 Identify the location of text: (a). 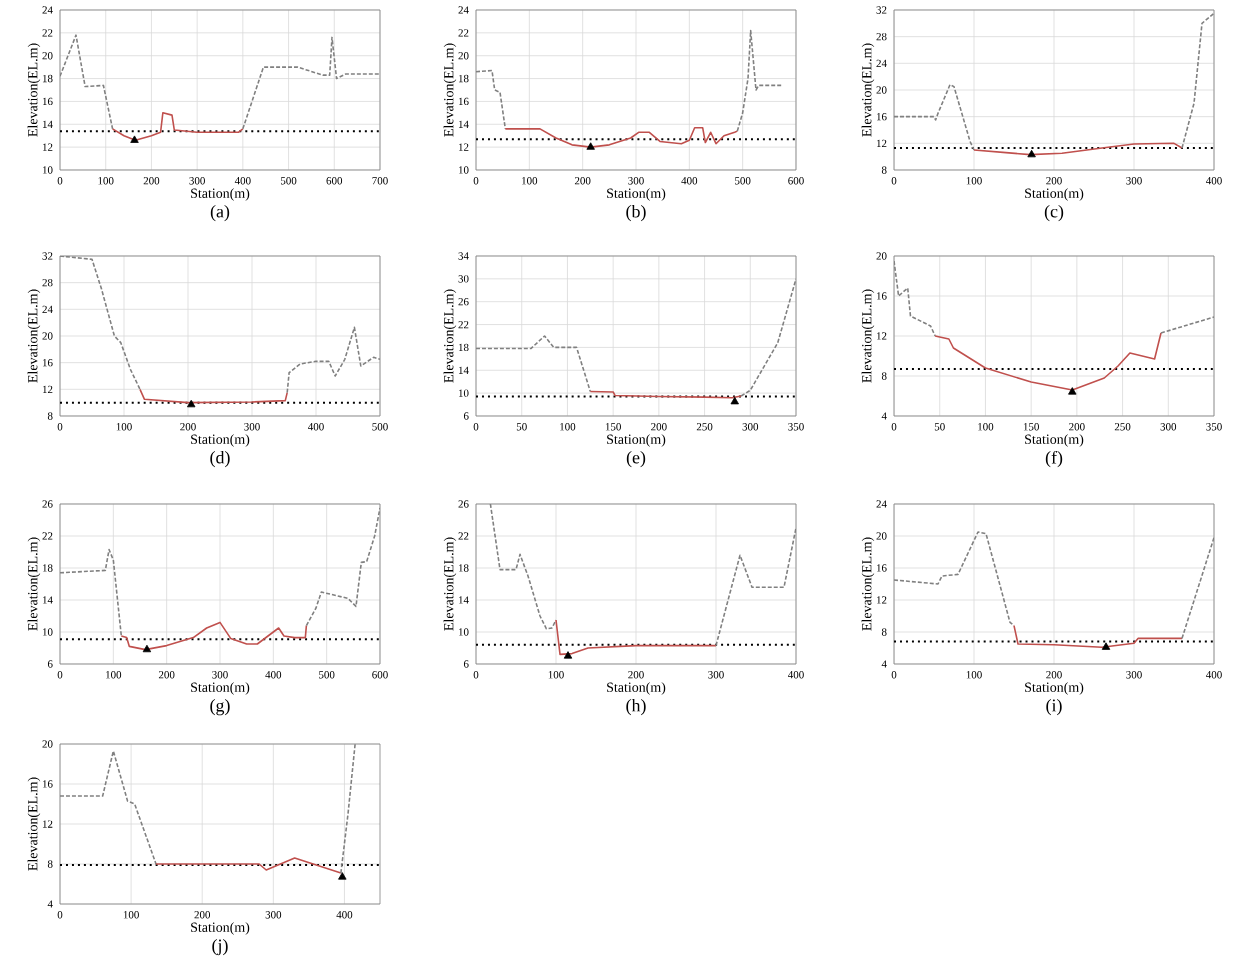
(220, 213).